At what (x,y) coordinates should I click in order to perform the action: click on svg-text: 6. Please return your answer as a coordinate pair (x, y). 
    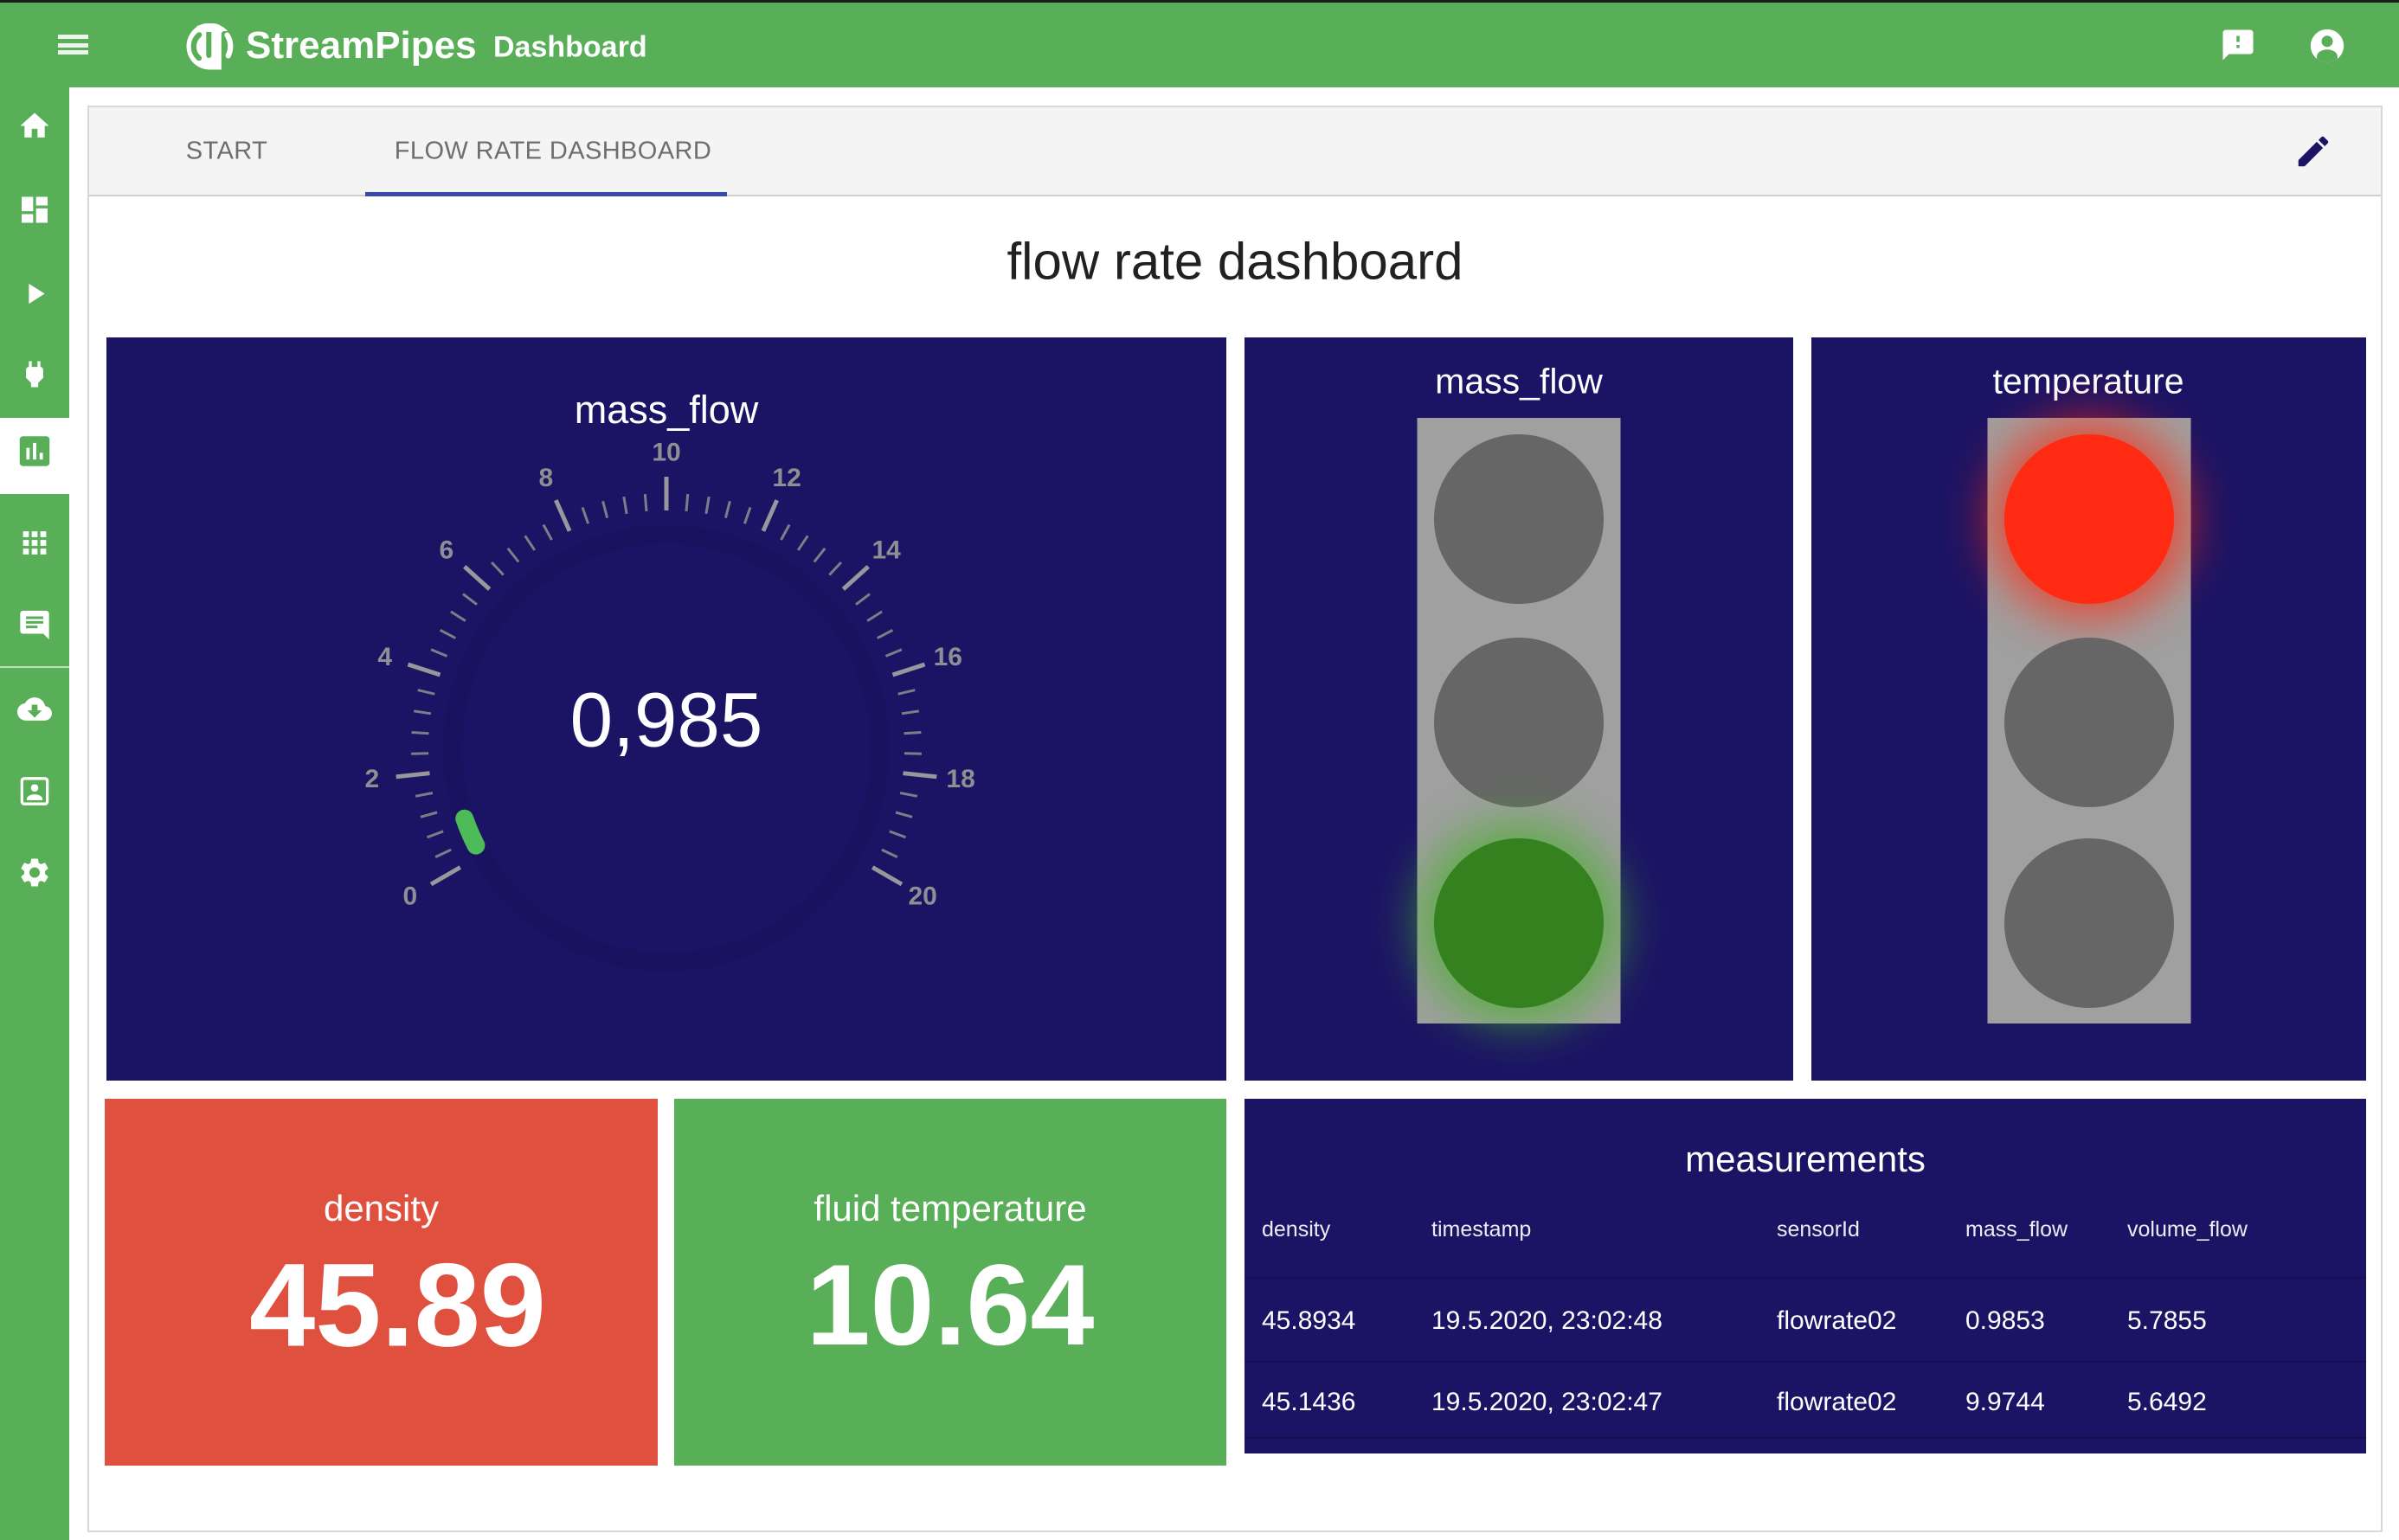
    Looking at the image, I should click on (446, 550).